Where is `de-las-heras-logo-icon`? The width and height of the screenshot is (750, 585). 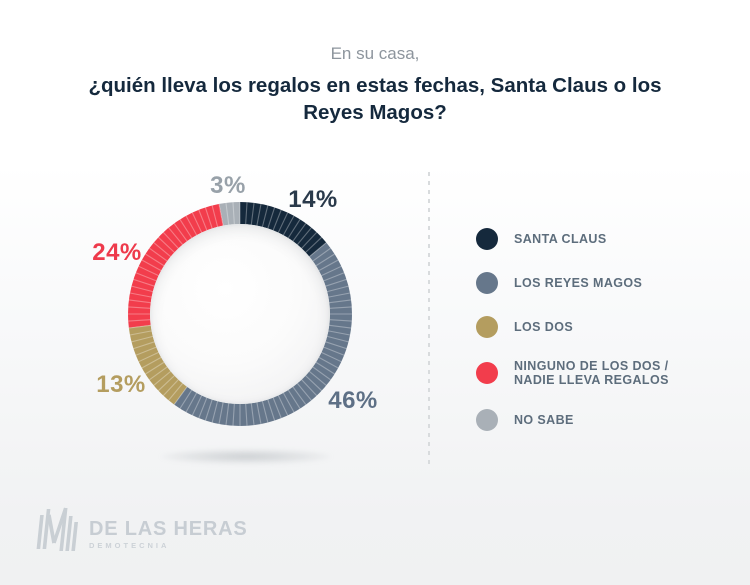
de-las-heras-logo-icon is located at coordinates (57, 529).